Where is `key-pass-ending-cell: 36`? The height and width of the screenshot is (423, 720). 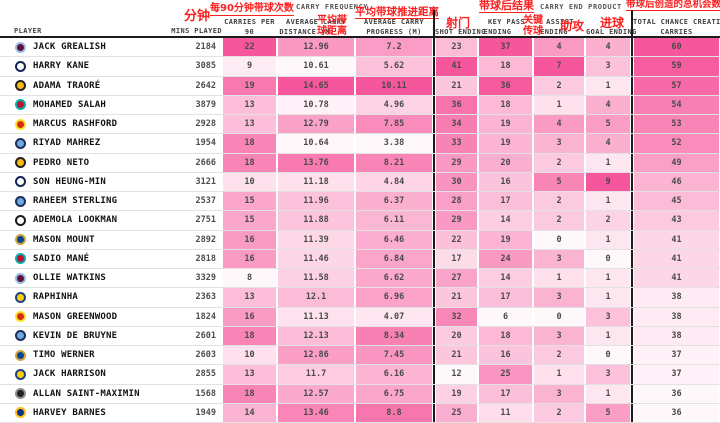 key-pass-ending-cell: 36 is located at coordinates (505, 85).